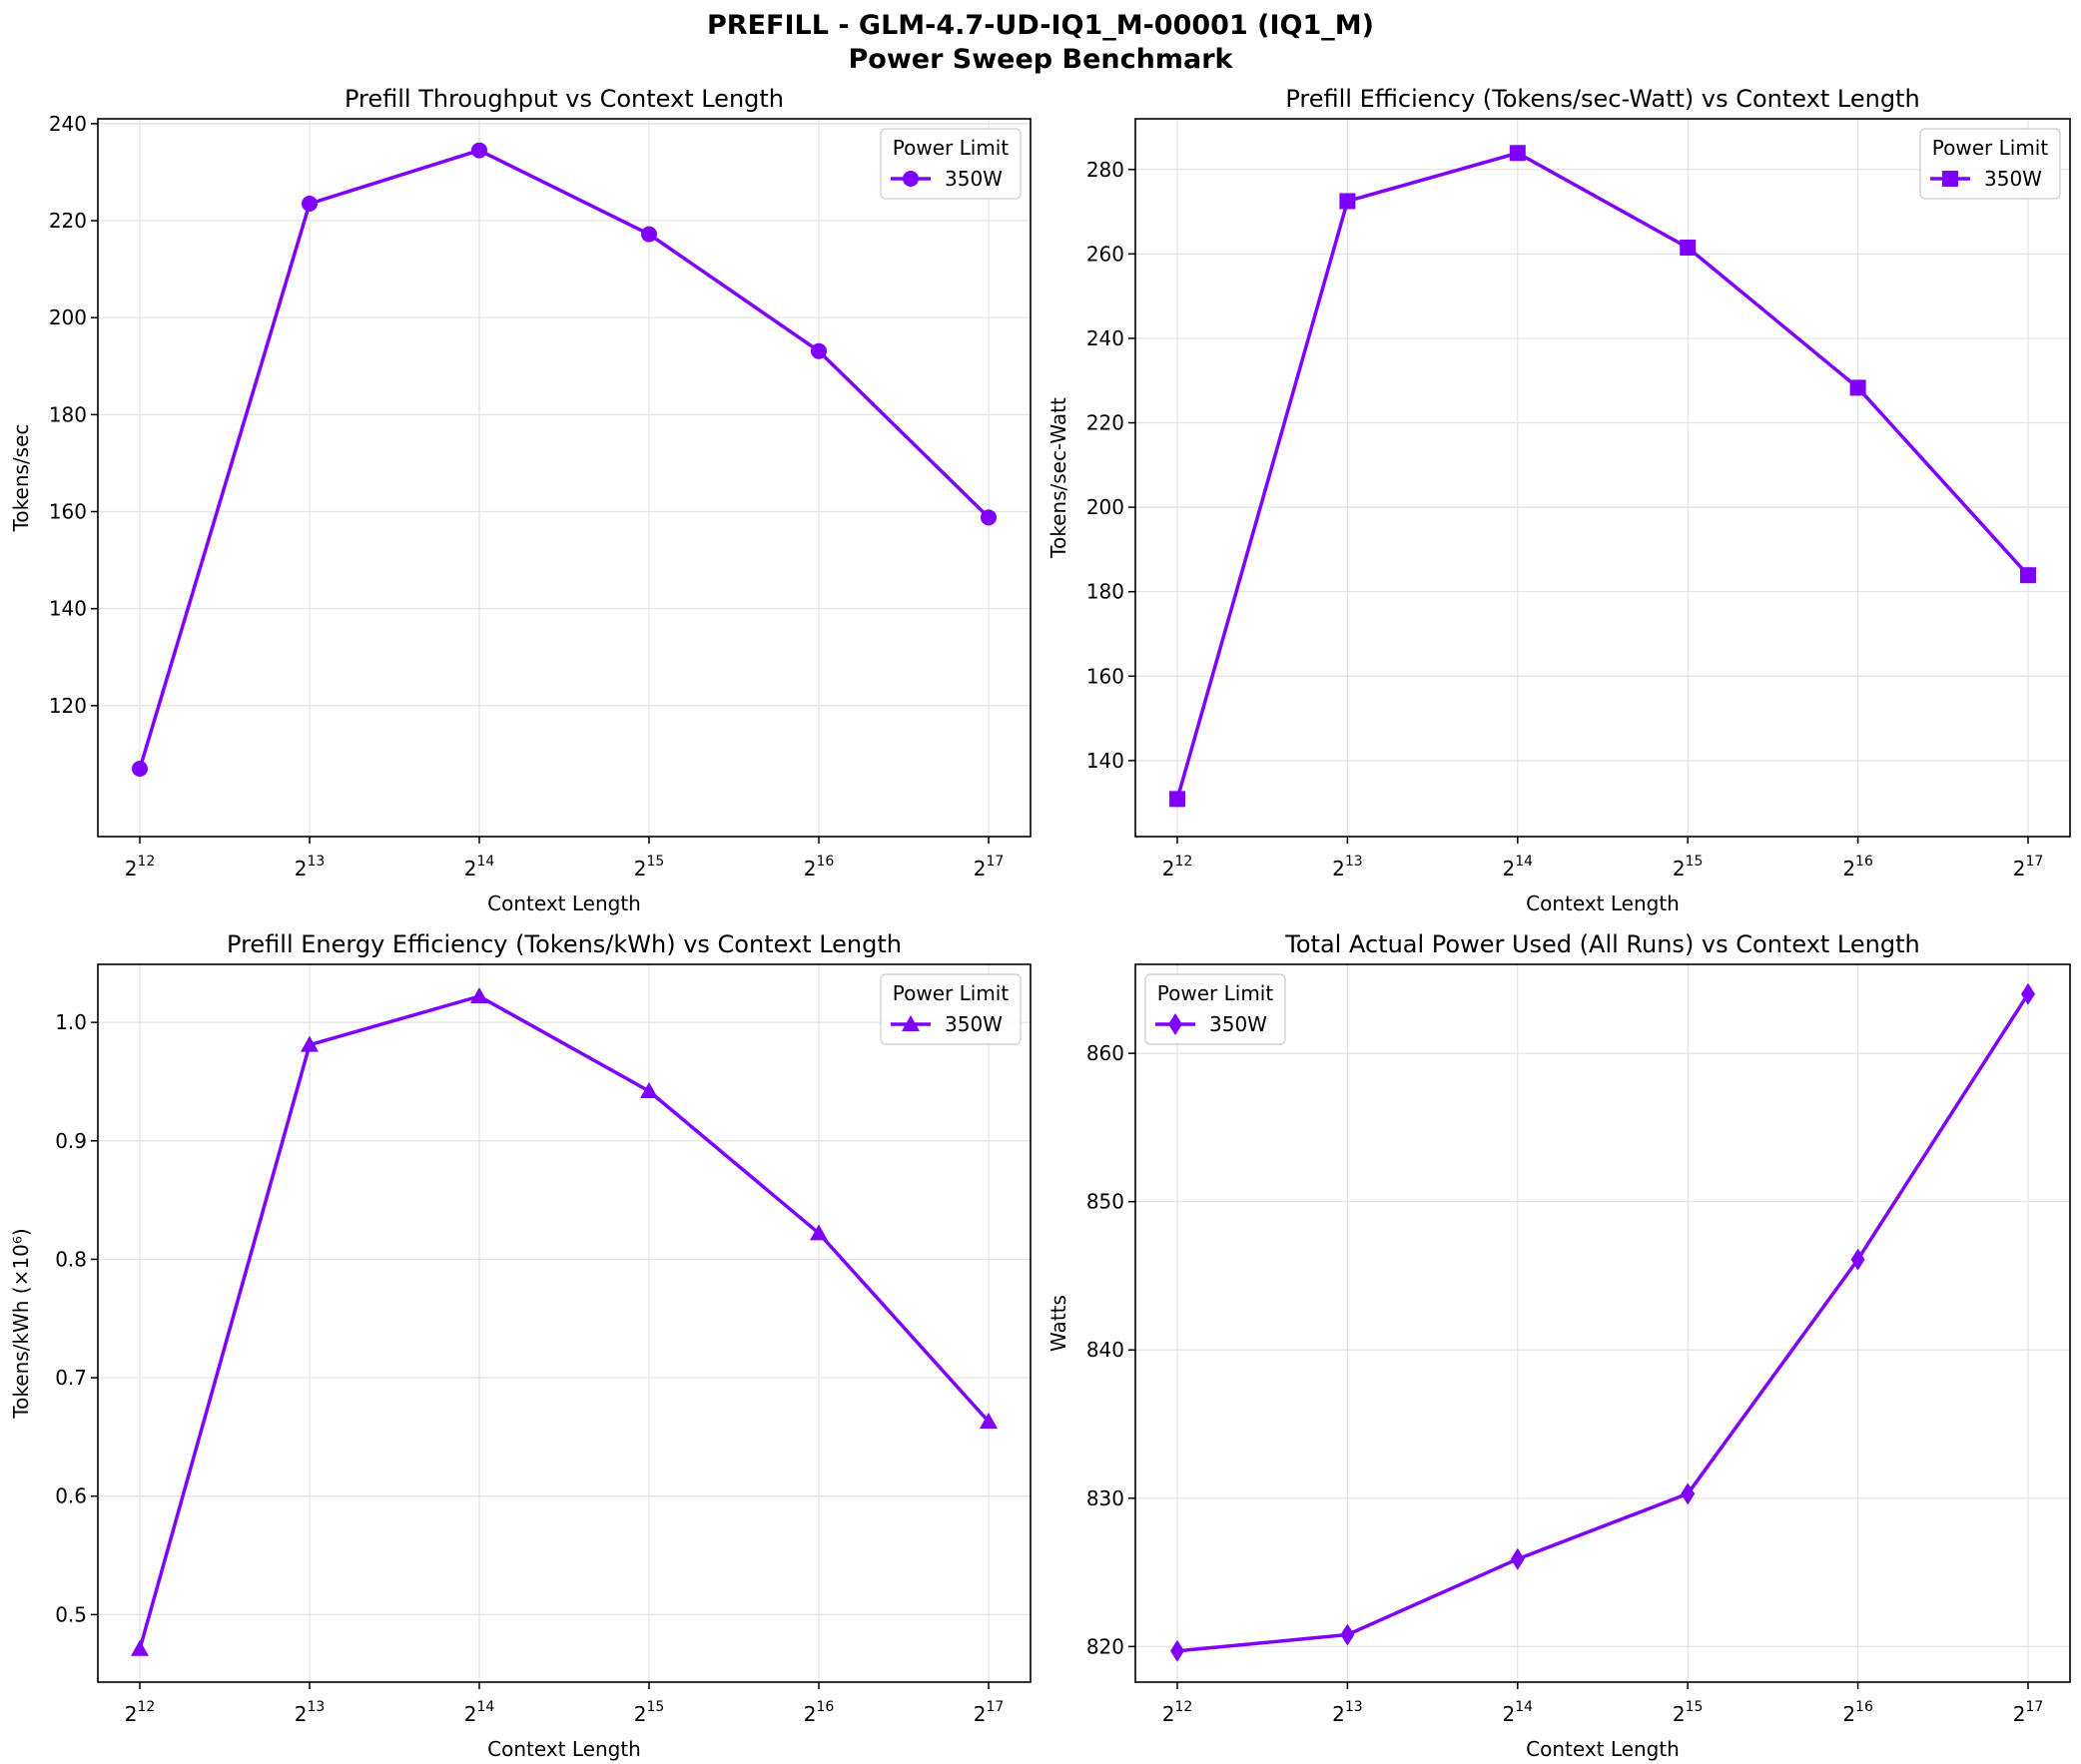 This screenshot has width=2081, height=1764. I want to click on y-tick-label: 0.5, so click(71, 1614).